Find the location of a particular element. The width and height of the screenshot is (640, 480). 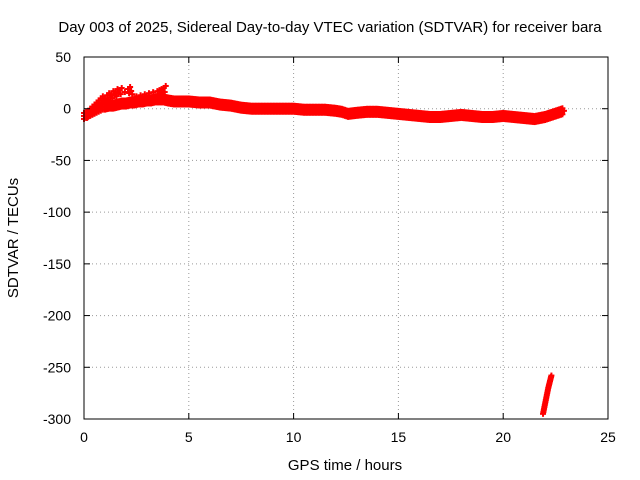

y-tick-label: -50 is located at coordinates (61, 160).